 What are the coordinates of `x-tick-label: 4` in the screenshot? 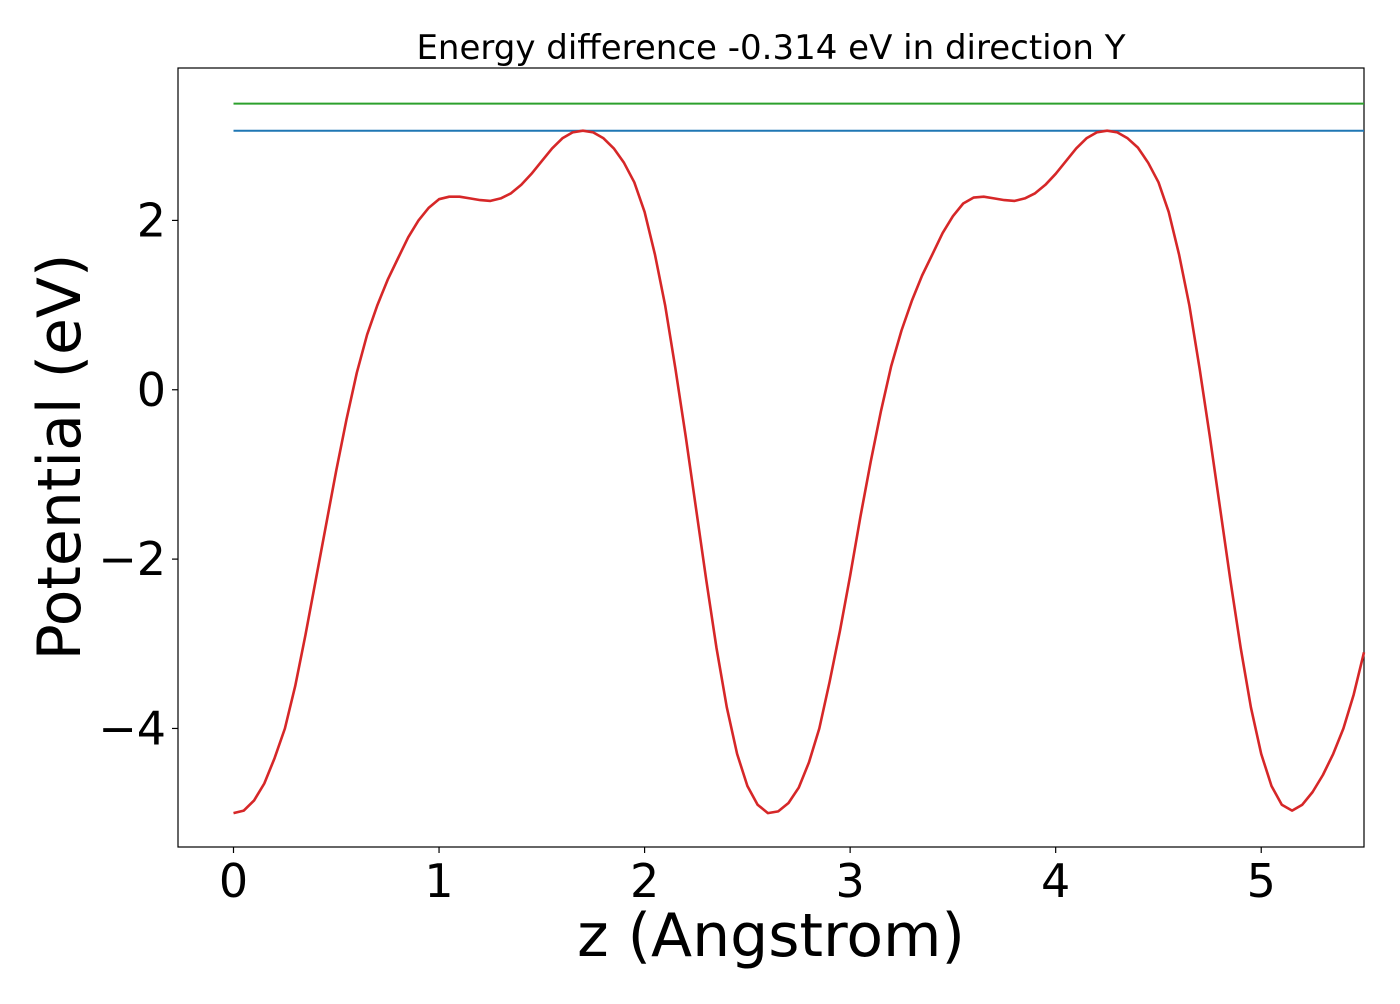 It's located at (1055, 881).